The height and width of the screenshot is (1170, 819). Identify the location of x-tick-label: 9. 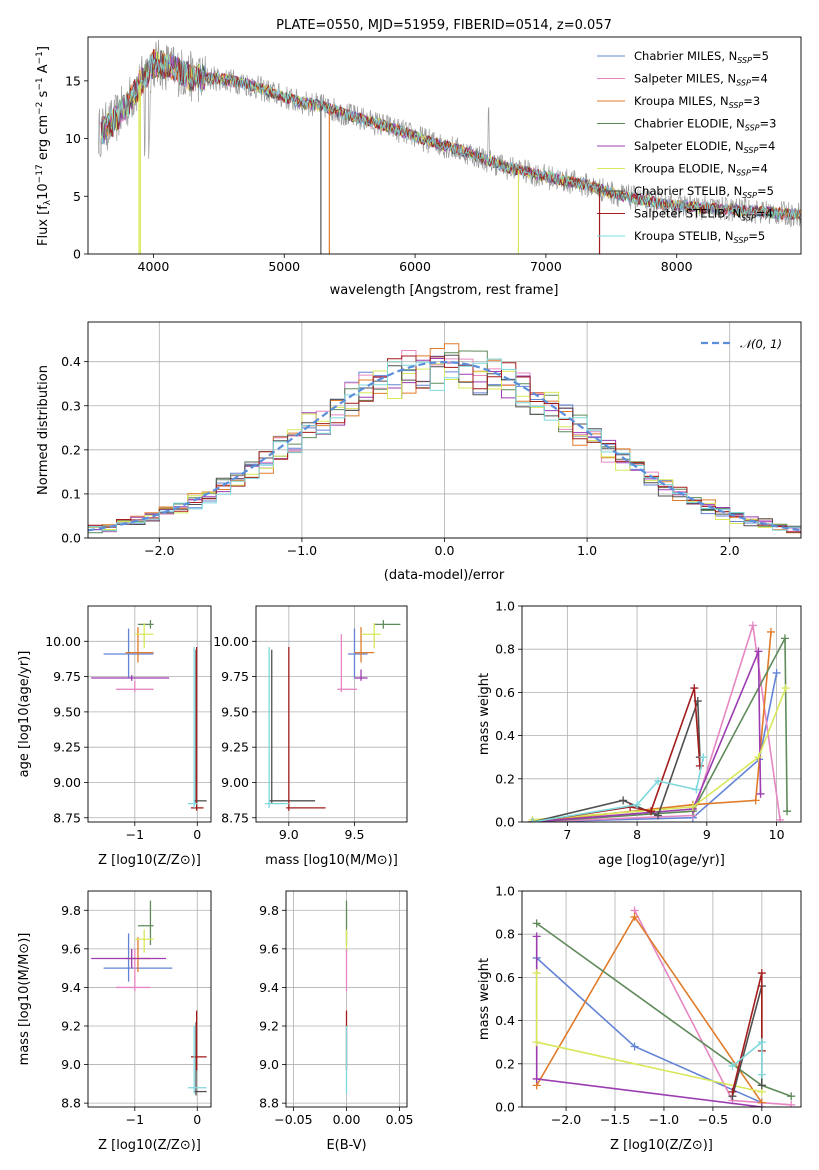
(707, 834).